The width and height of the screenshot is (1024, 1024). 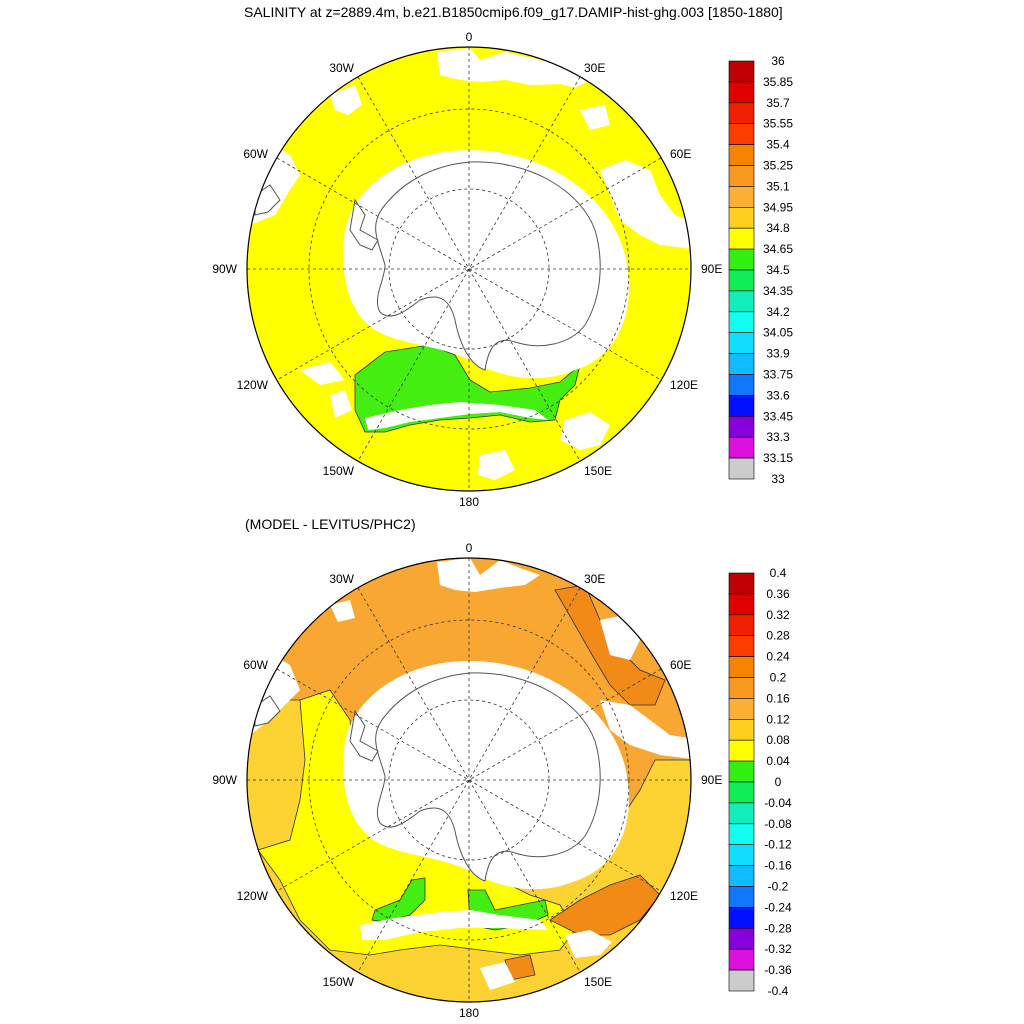 What do you see at coordinates (778, 333) in the screenshot?
I see `colorbar-label: 34.05` at bounding box center [778, 333].